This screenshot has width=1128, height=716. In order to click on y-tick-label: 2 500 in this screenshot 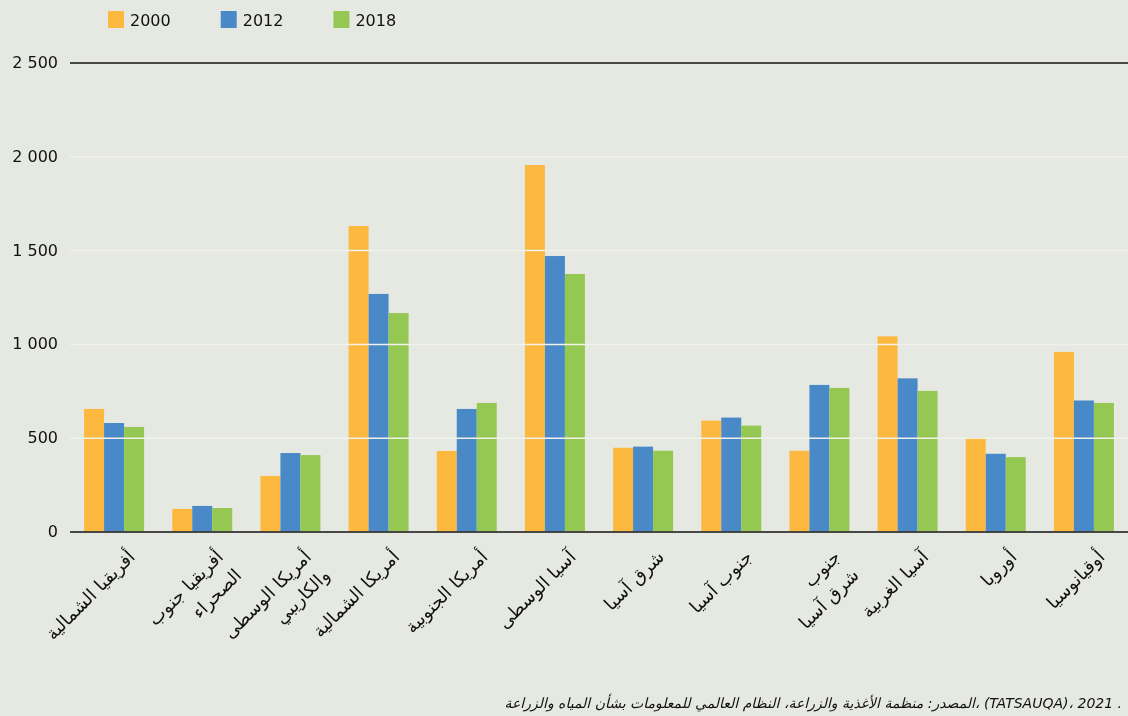, I will do `click(35, 62)`.